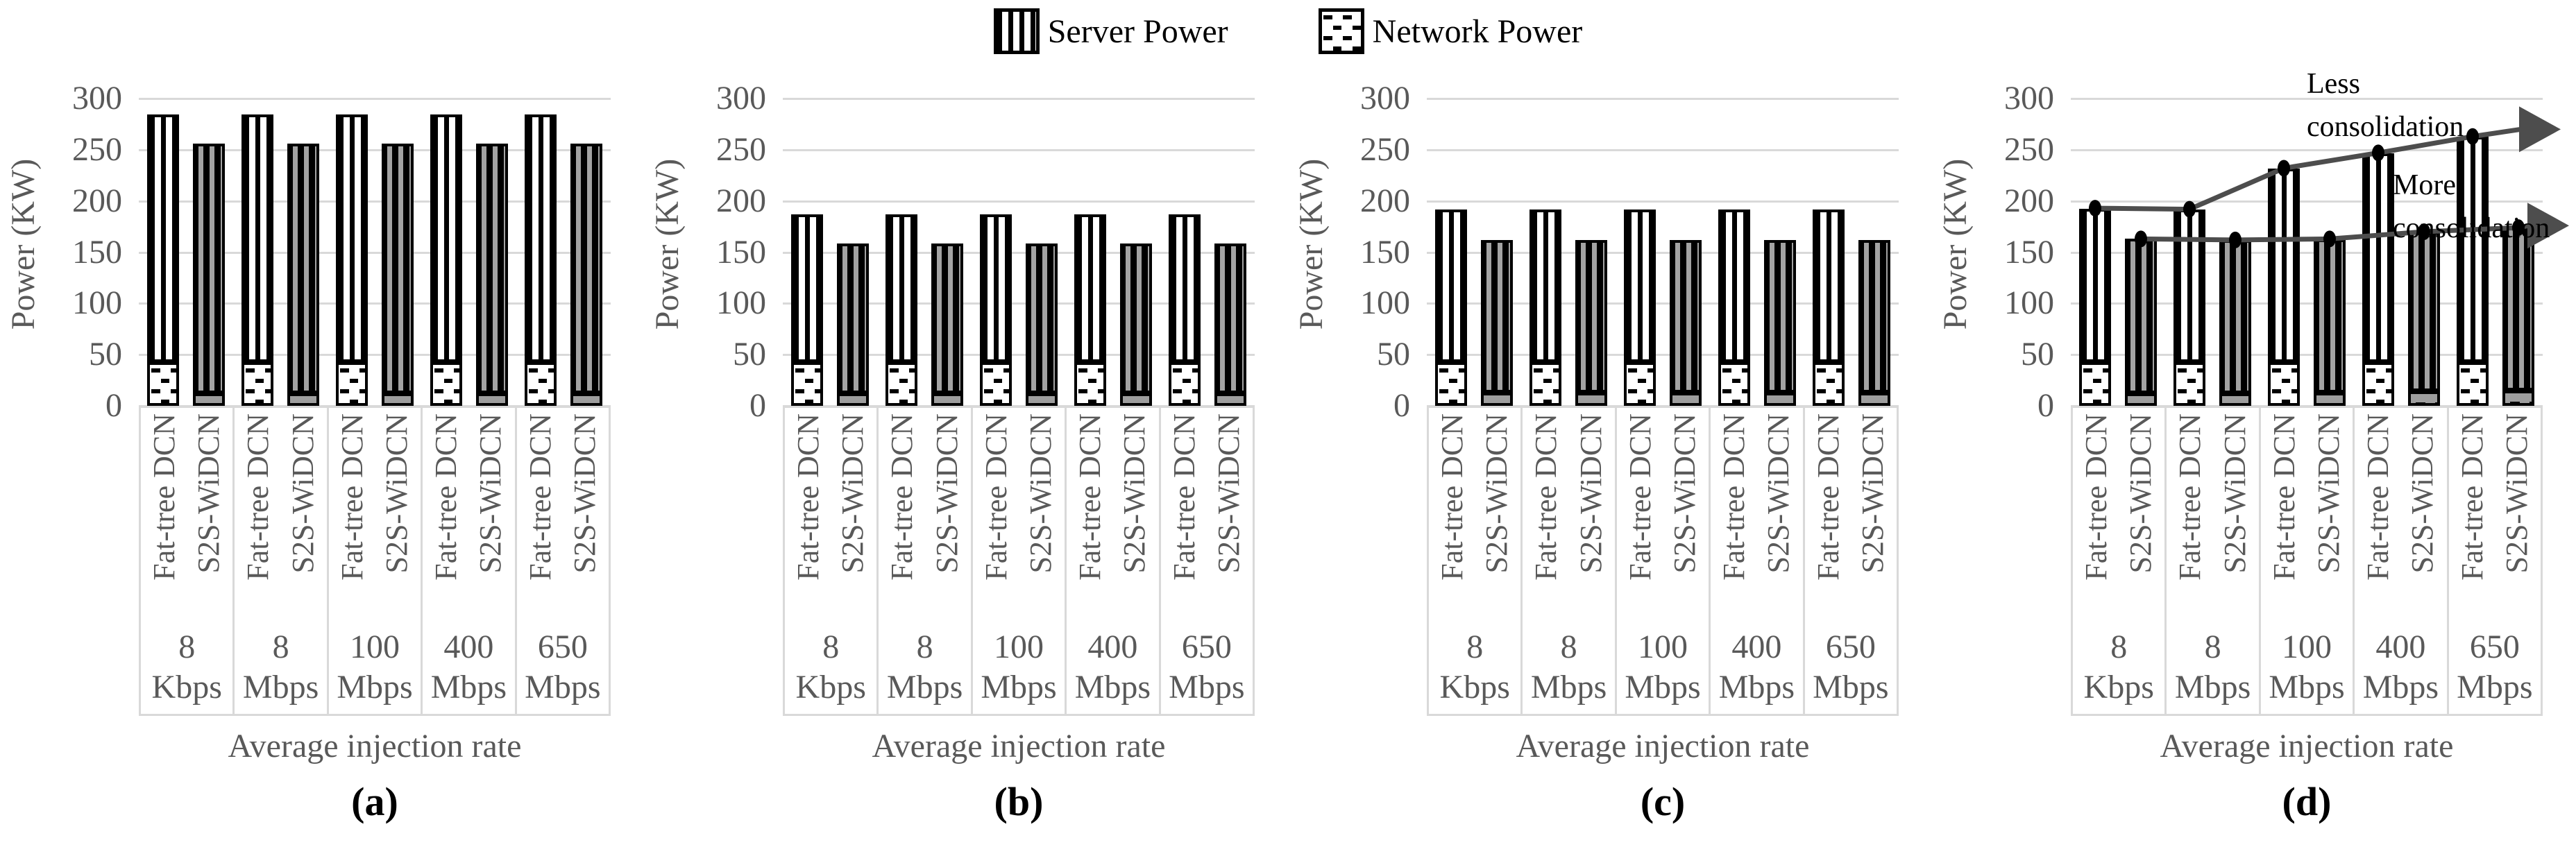 The image size is (2576, 863). Describe the element at coordinates (2029, 252) in the screenshot. I see `y-tick-label: 150` at that location.